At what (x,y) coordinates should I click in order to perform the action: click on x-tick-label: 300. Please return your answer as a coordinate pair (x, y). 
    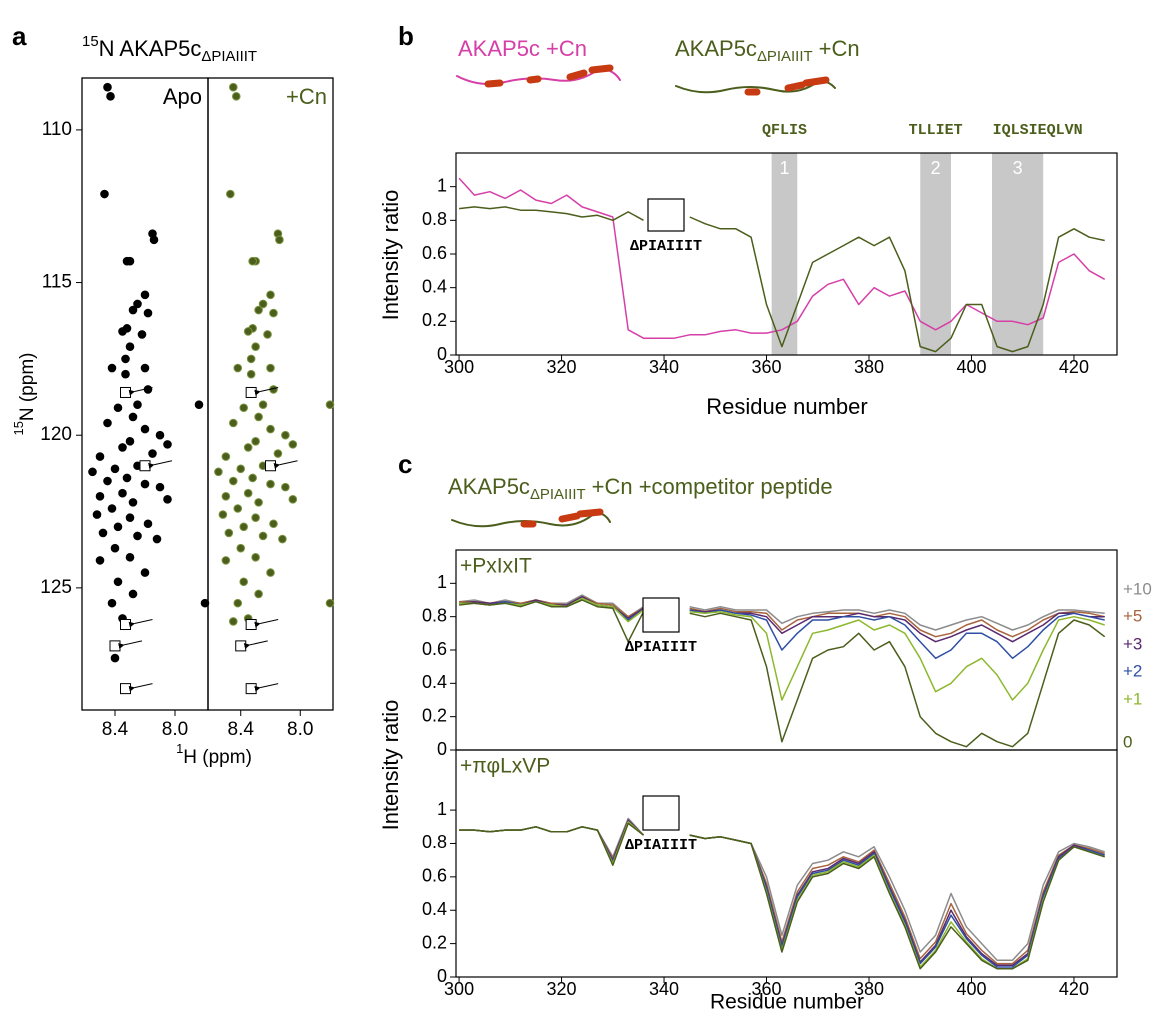
    Looking at the image, I should click on (459, 989).